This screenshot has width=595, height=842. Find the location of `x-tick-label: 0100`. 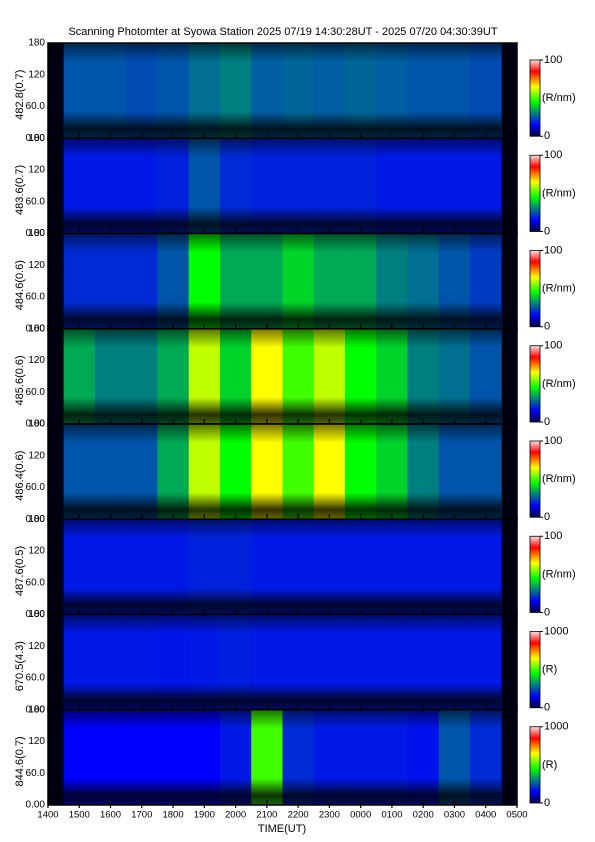

x-tick-label: 0100 is located at coordinates (391, 815).